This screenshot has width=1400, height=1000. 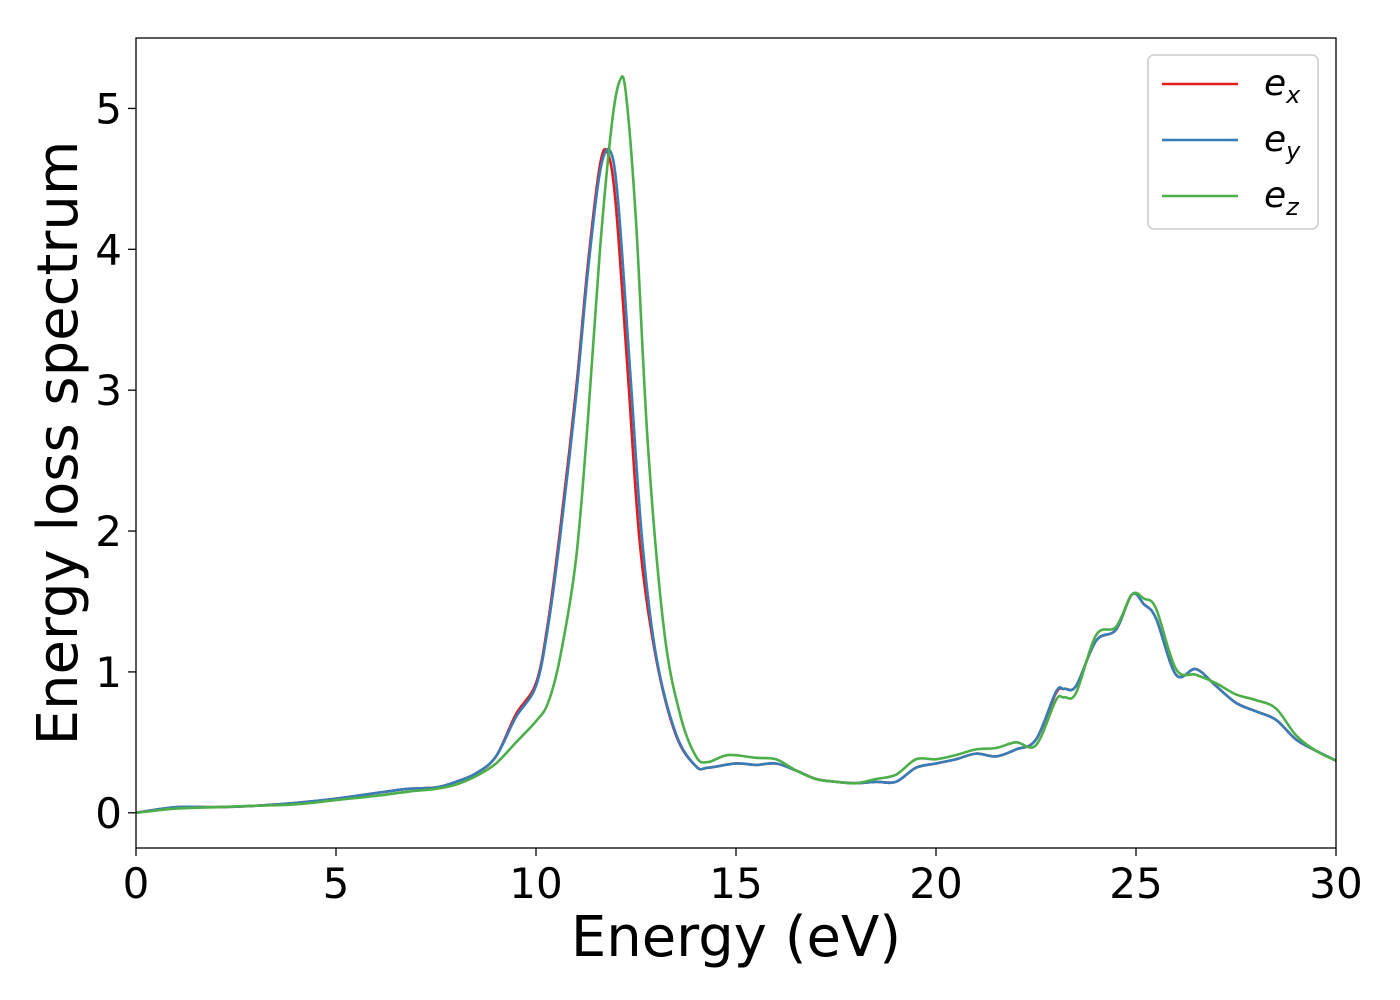 What do you see at coordinates (108, 531) in the screenshot?
I see `y-tick-label: 2` at bounding box center [108, 531].